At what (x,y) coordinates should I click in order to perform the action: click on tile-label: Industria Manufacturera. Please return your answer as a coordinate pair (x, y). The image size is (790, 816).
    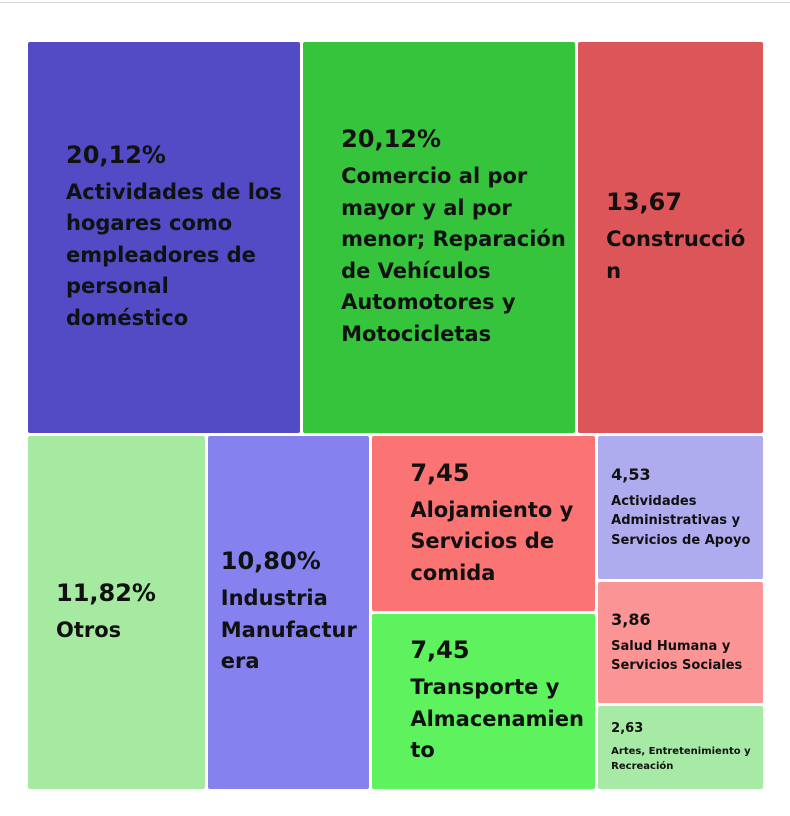
    Looking at the image, I should click on (288, 630).